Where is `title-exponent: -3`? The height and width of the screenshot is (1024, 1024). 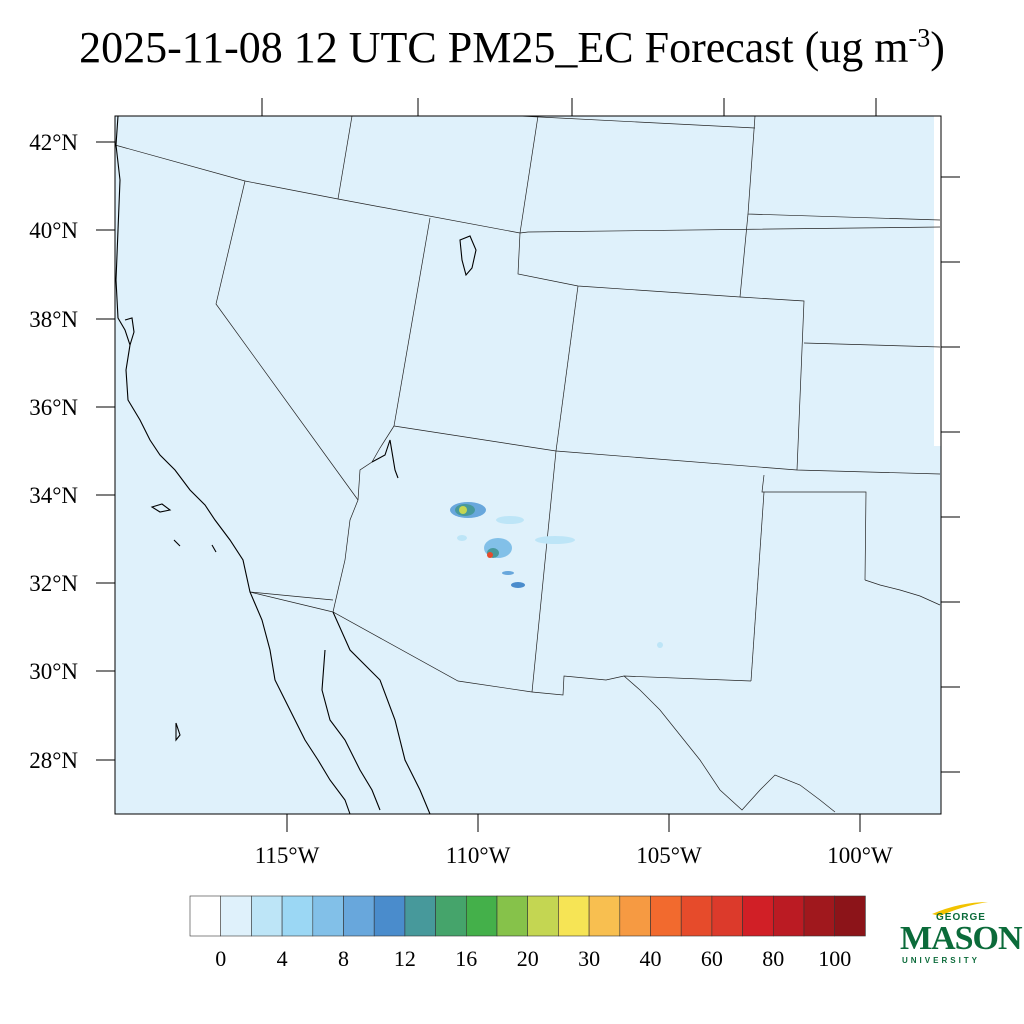
title-exponent: -3 is located at coordinates (919, 38).